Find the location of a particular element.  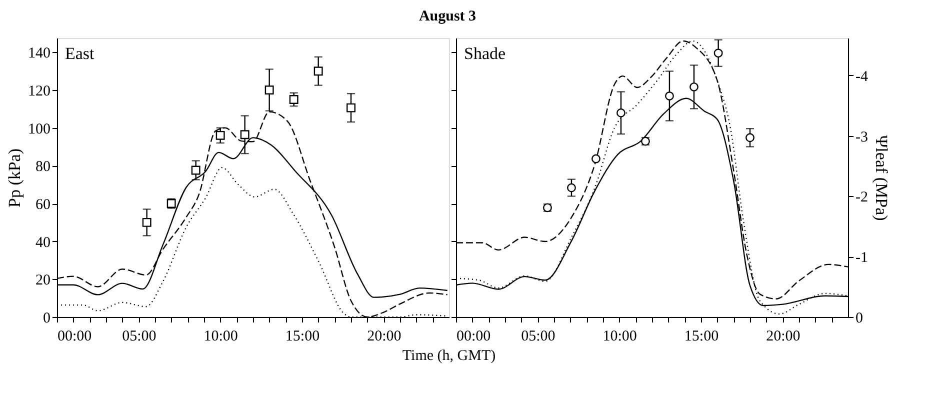

y-tick-label: 100 is located at coordinates (39, 129).